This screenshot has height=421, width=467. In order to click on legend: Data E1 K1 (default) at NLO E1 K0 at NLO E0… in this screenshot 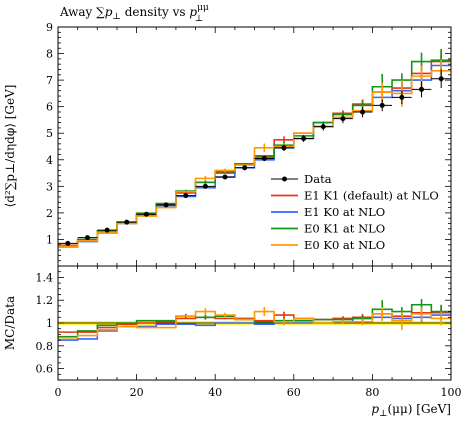, I will do `click(355, 212)`.